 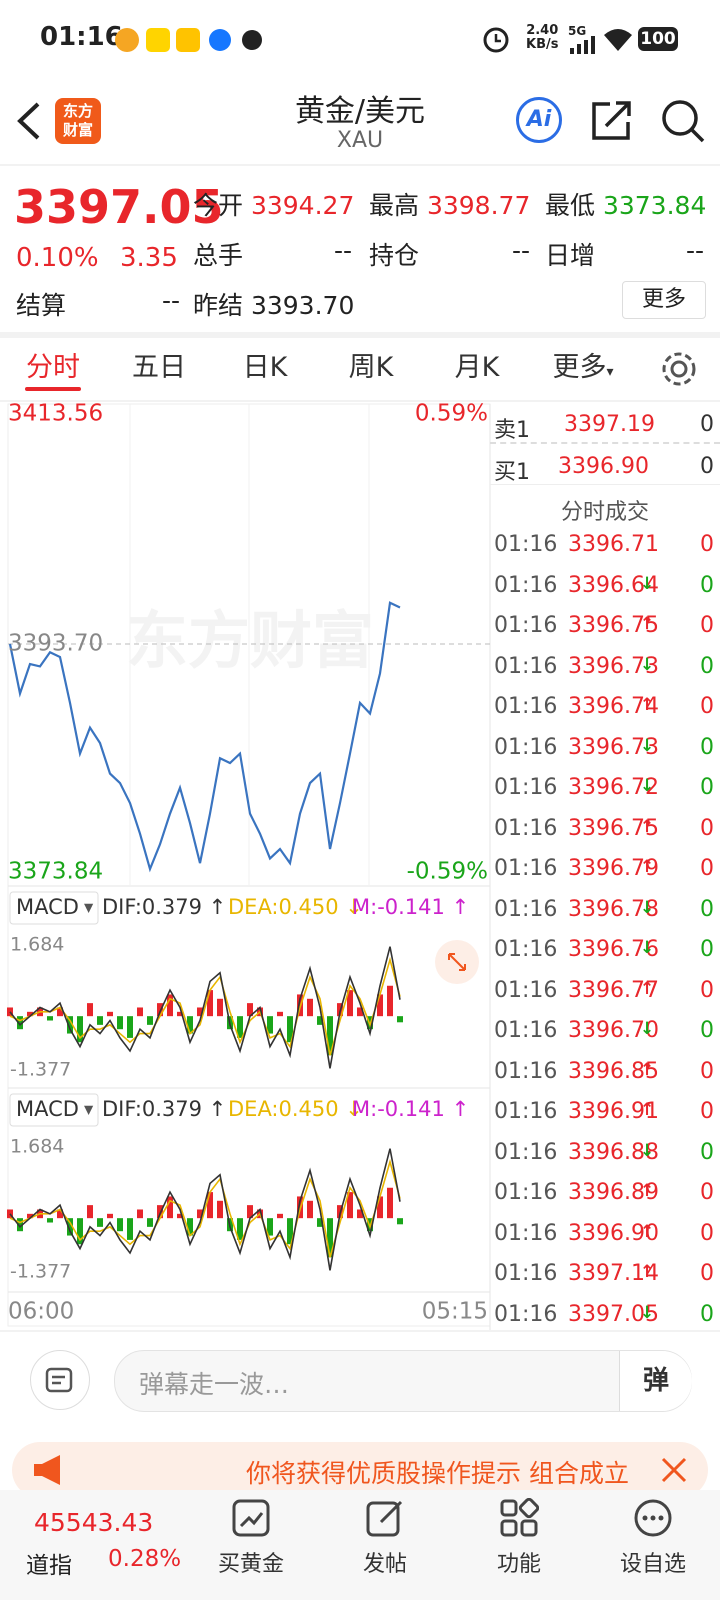 I want to click on back-button, so click(x=29, y=123).